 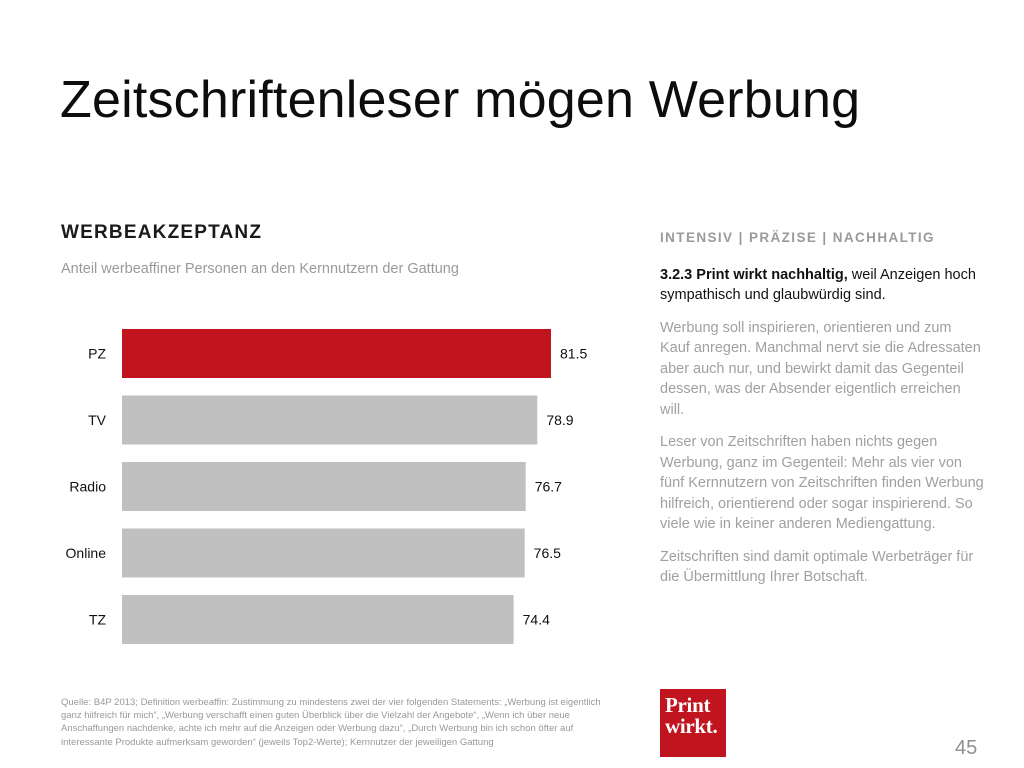 What do you see at coordinates (754, 274) in the screenshot?
I see `lead-bold-text: 3.2.3 Print wirkt nachhaltig,` at bounding box center [754, 274].